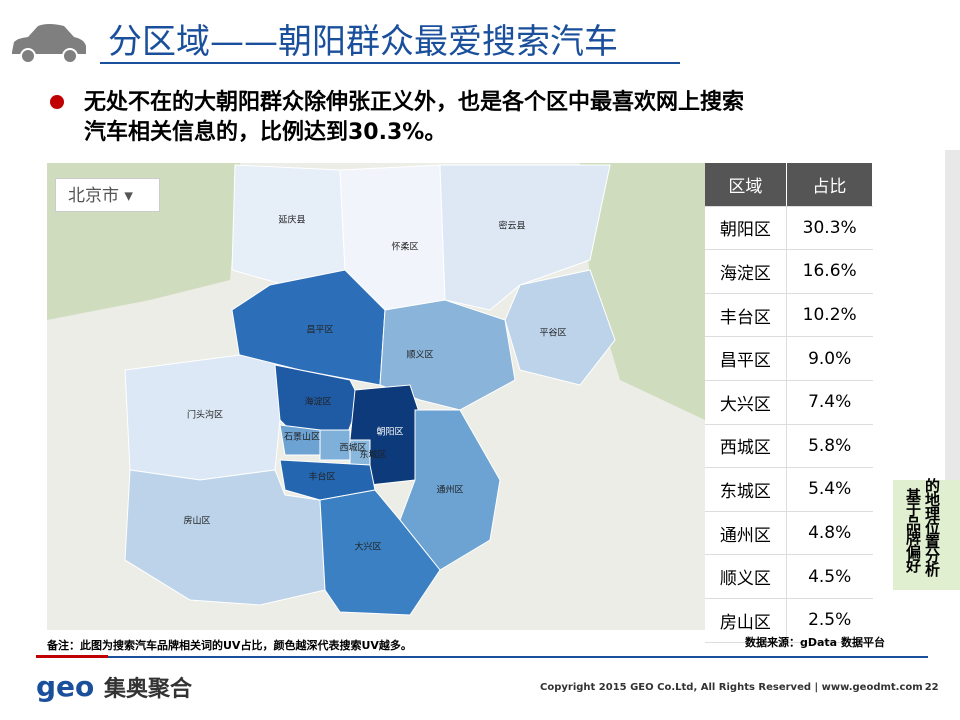 This screenshot has width=960, height=720. What do you see at coordinates (367, 547) in the screenshot?
I see `map-label: 大兴区` at bounding box center [367, 547].